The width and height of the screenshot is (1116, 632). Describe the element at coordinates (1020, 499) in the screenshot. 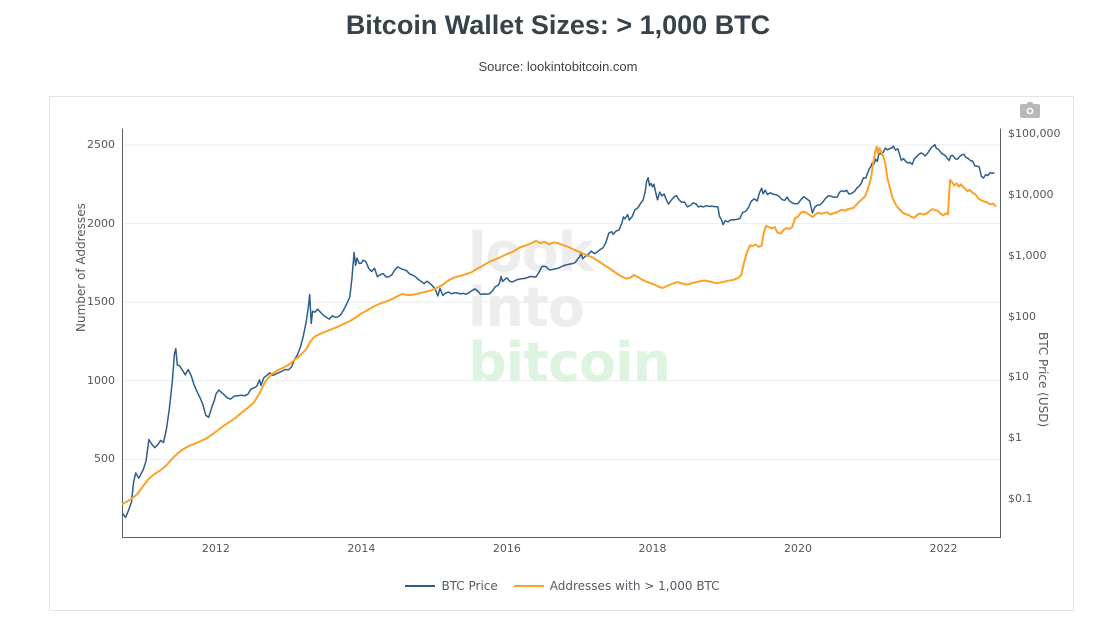

I see `y-tick-label-right: $0.1` at that location.